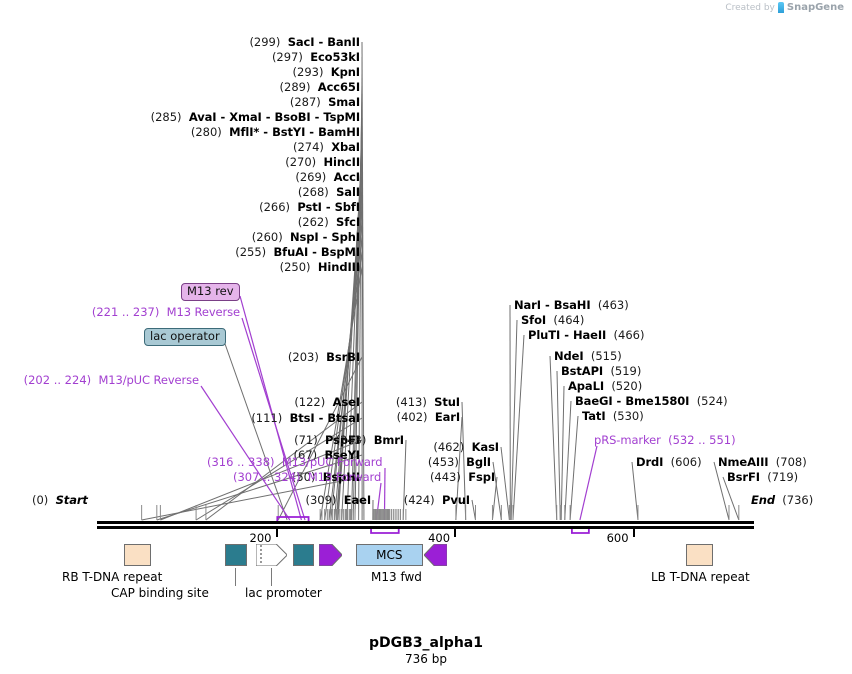 The width and height of the screenshot is (852, 674). I want to click on enzyme-name: TatI, so click(594, 416).